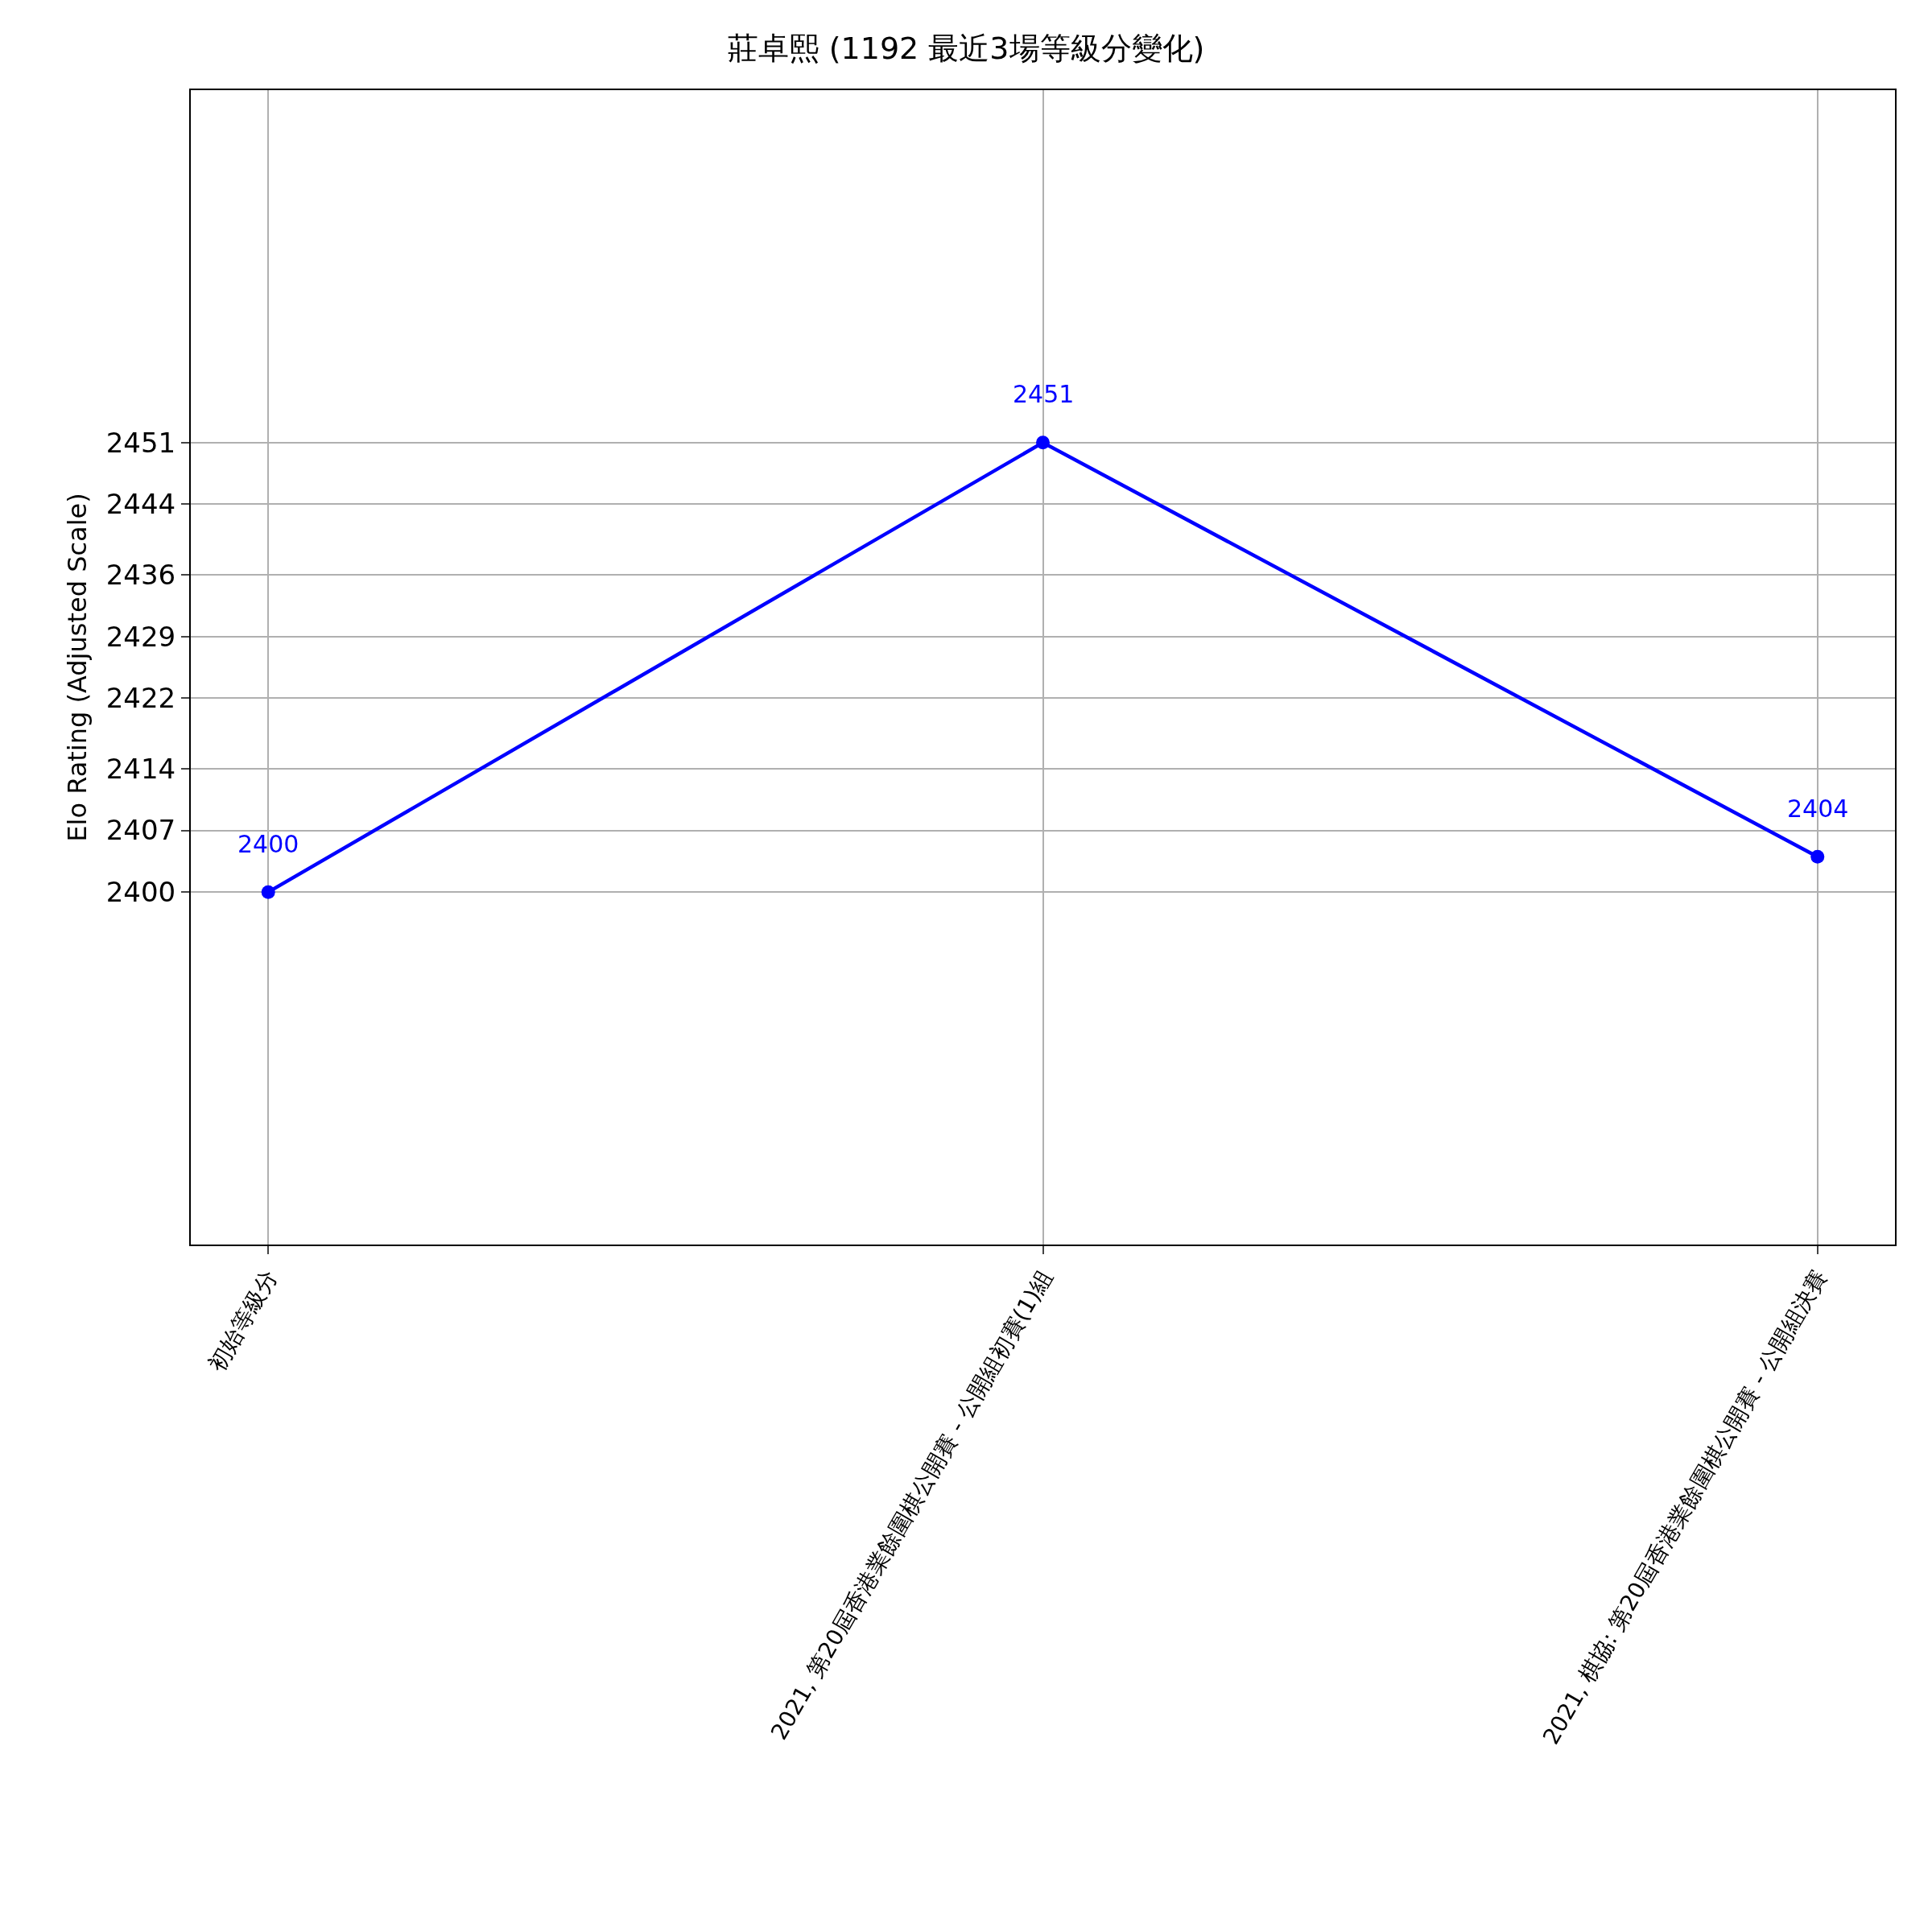 The height and width of the screenshot is (1932, 1932). Describe the element at coordinates (77, 667) in the screenshot. I see `y-axis-title: Elo Rating (Adjusted Scale)` at that location.